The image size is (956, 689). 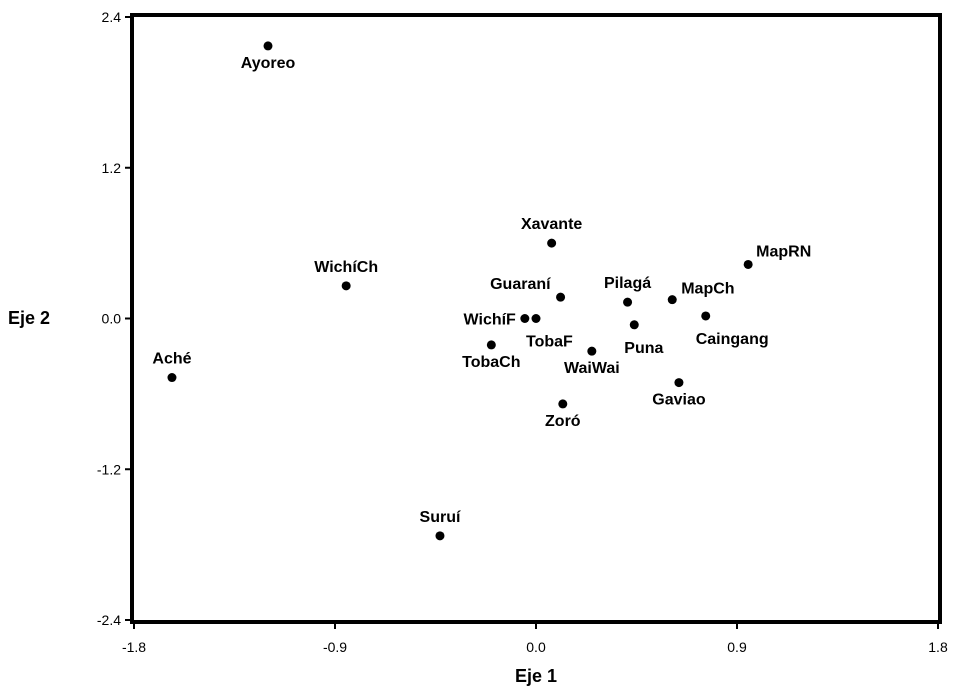 I want to click on x-tick-label: -1.8, so click(x=134, y=647).